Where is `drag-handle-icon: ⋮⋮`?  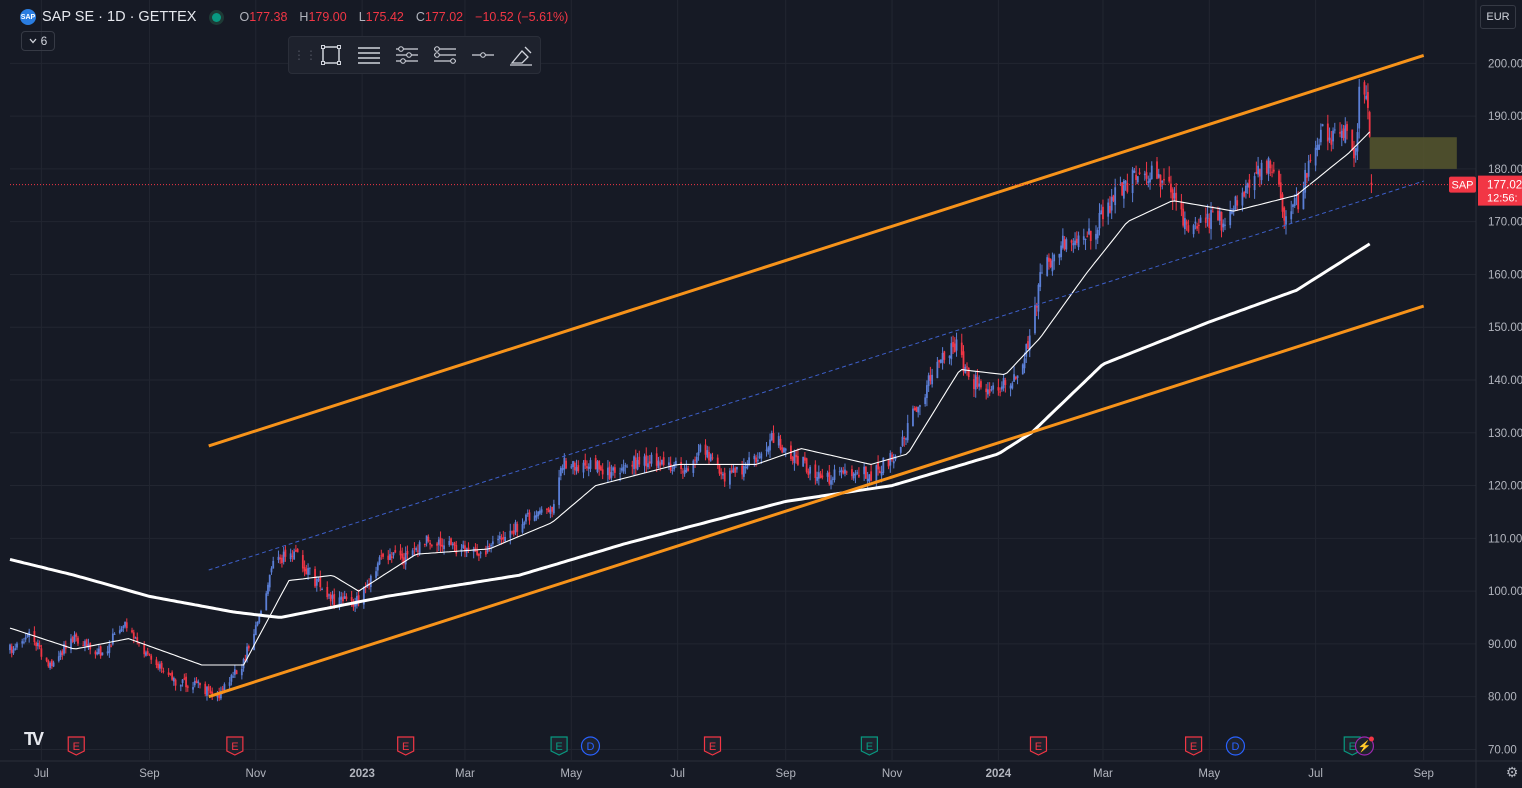 drag-handle-icon: ⋮⋮ is located at coordinates (305, 55).